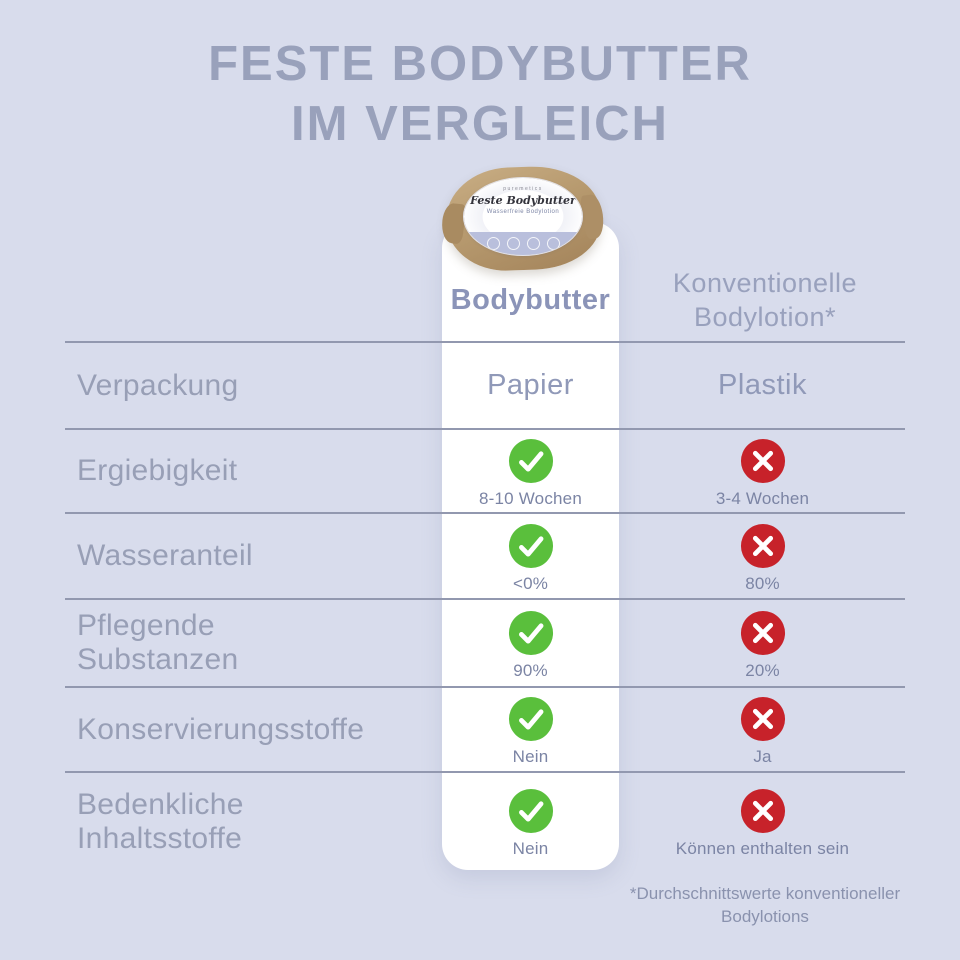  I want to click on table-row-pflegende-substanzen: Pflegende Substanzen 90% 20%, so click(485, 642).